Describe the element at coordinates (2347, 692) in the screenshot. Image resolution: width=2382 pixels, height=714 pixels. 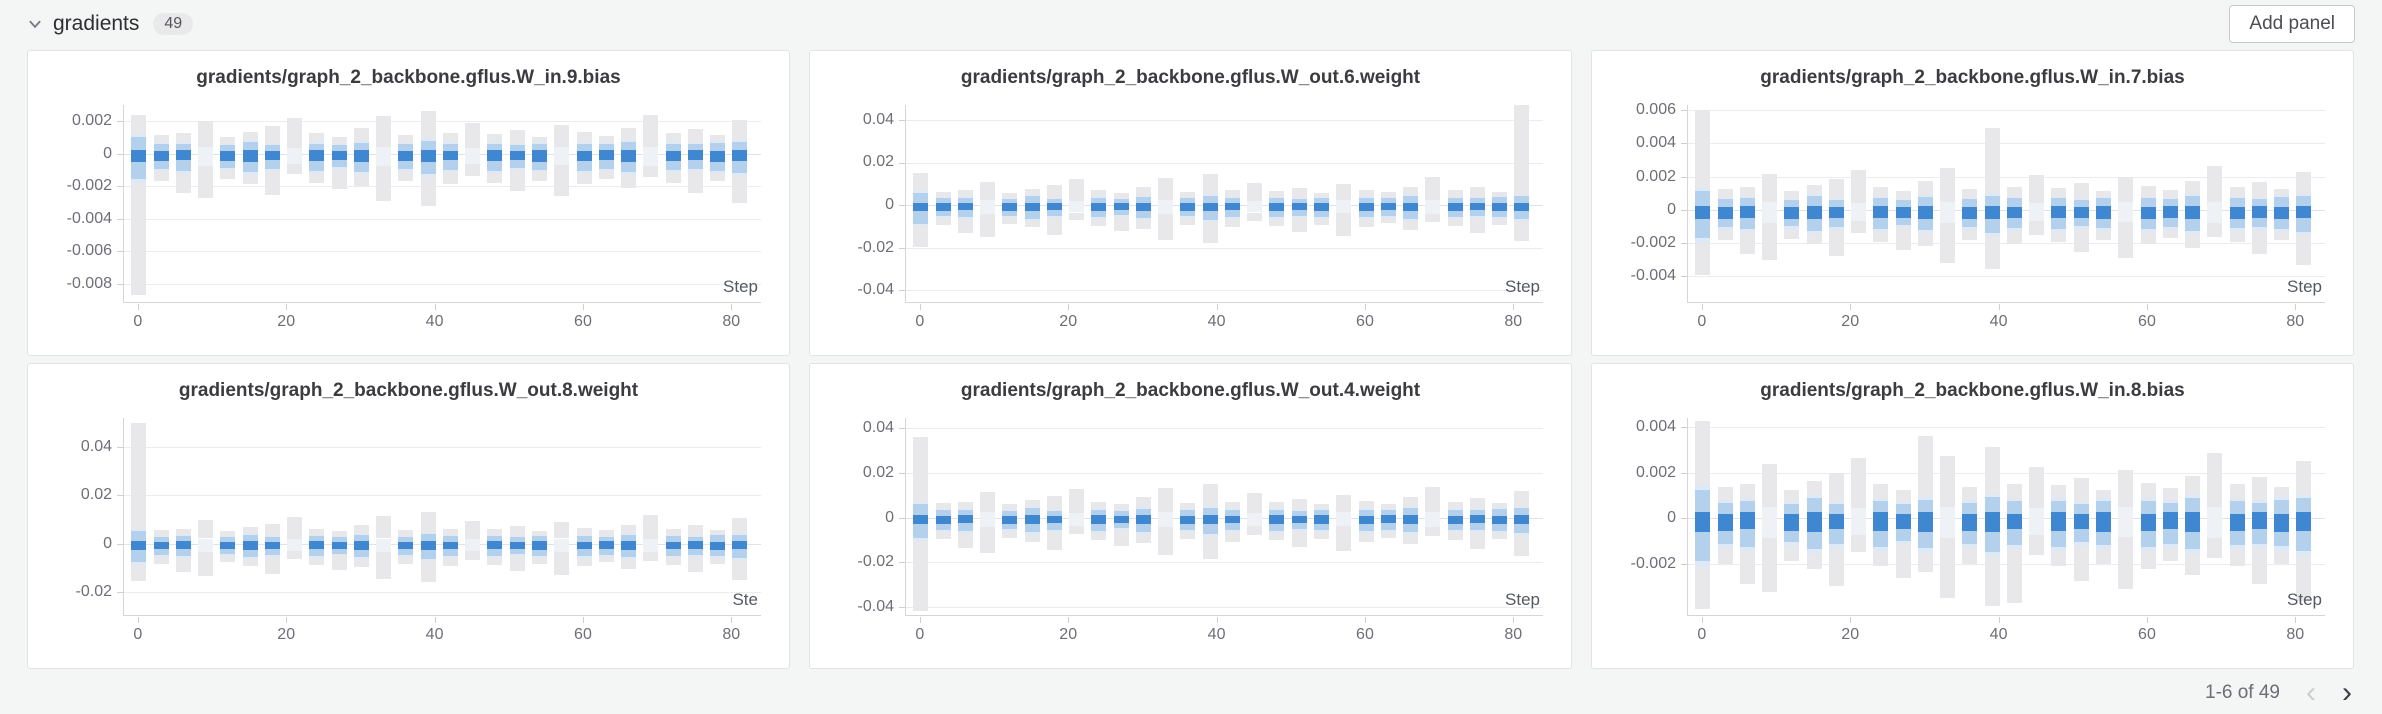
I see `next-page-button: ›` at that location.